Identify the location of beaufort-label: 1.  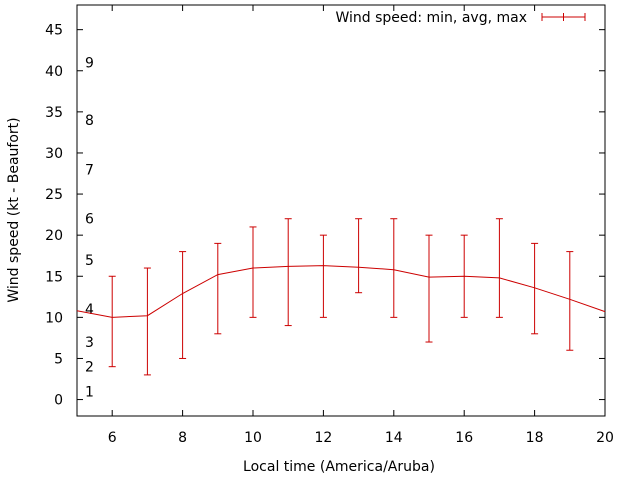
(89, 392).